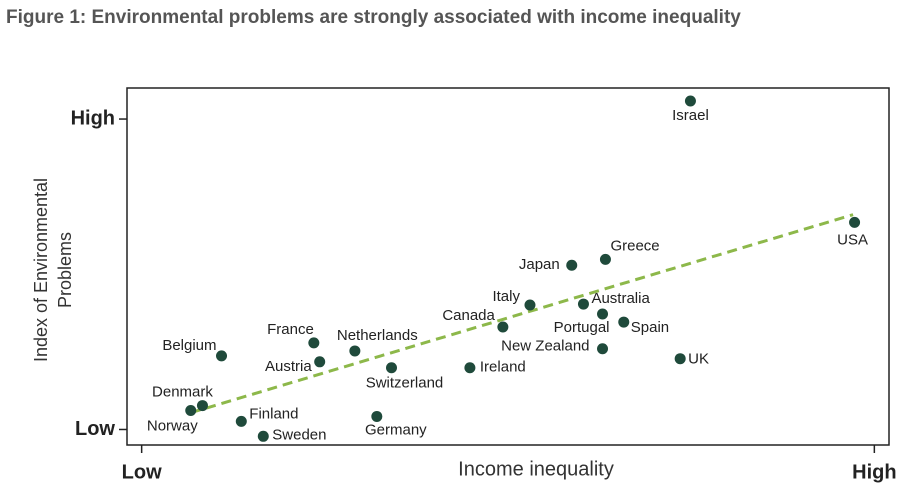  I want to click on point-label: UK, so click(698, 359).